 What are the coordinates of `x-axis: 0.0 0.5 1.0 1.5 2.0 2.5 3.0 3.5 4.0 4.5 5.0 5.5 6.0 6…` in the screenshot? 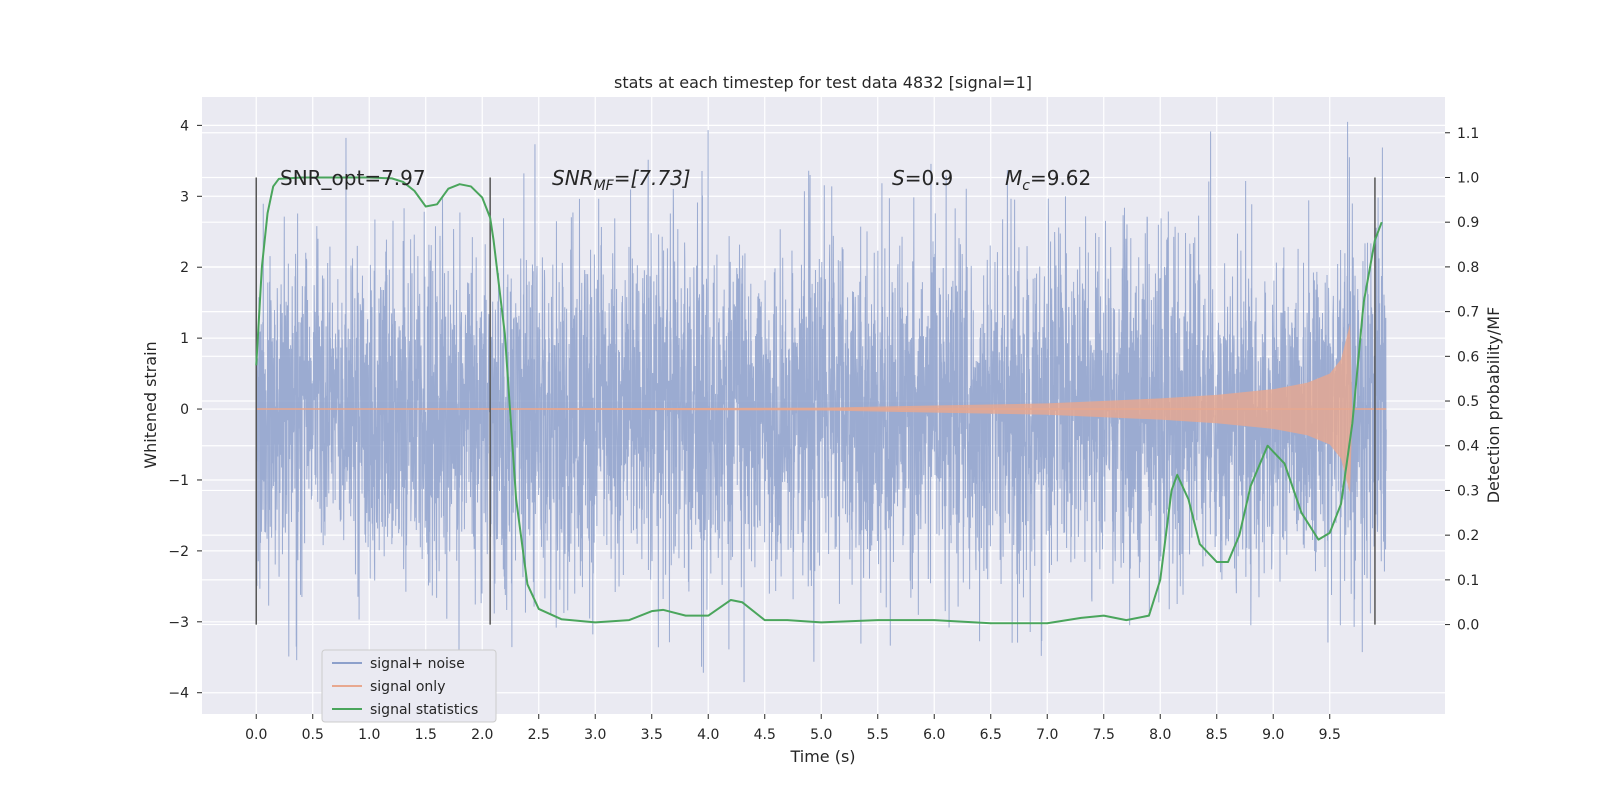 It's located at (793, 728).